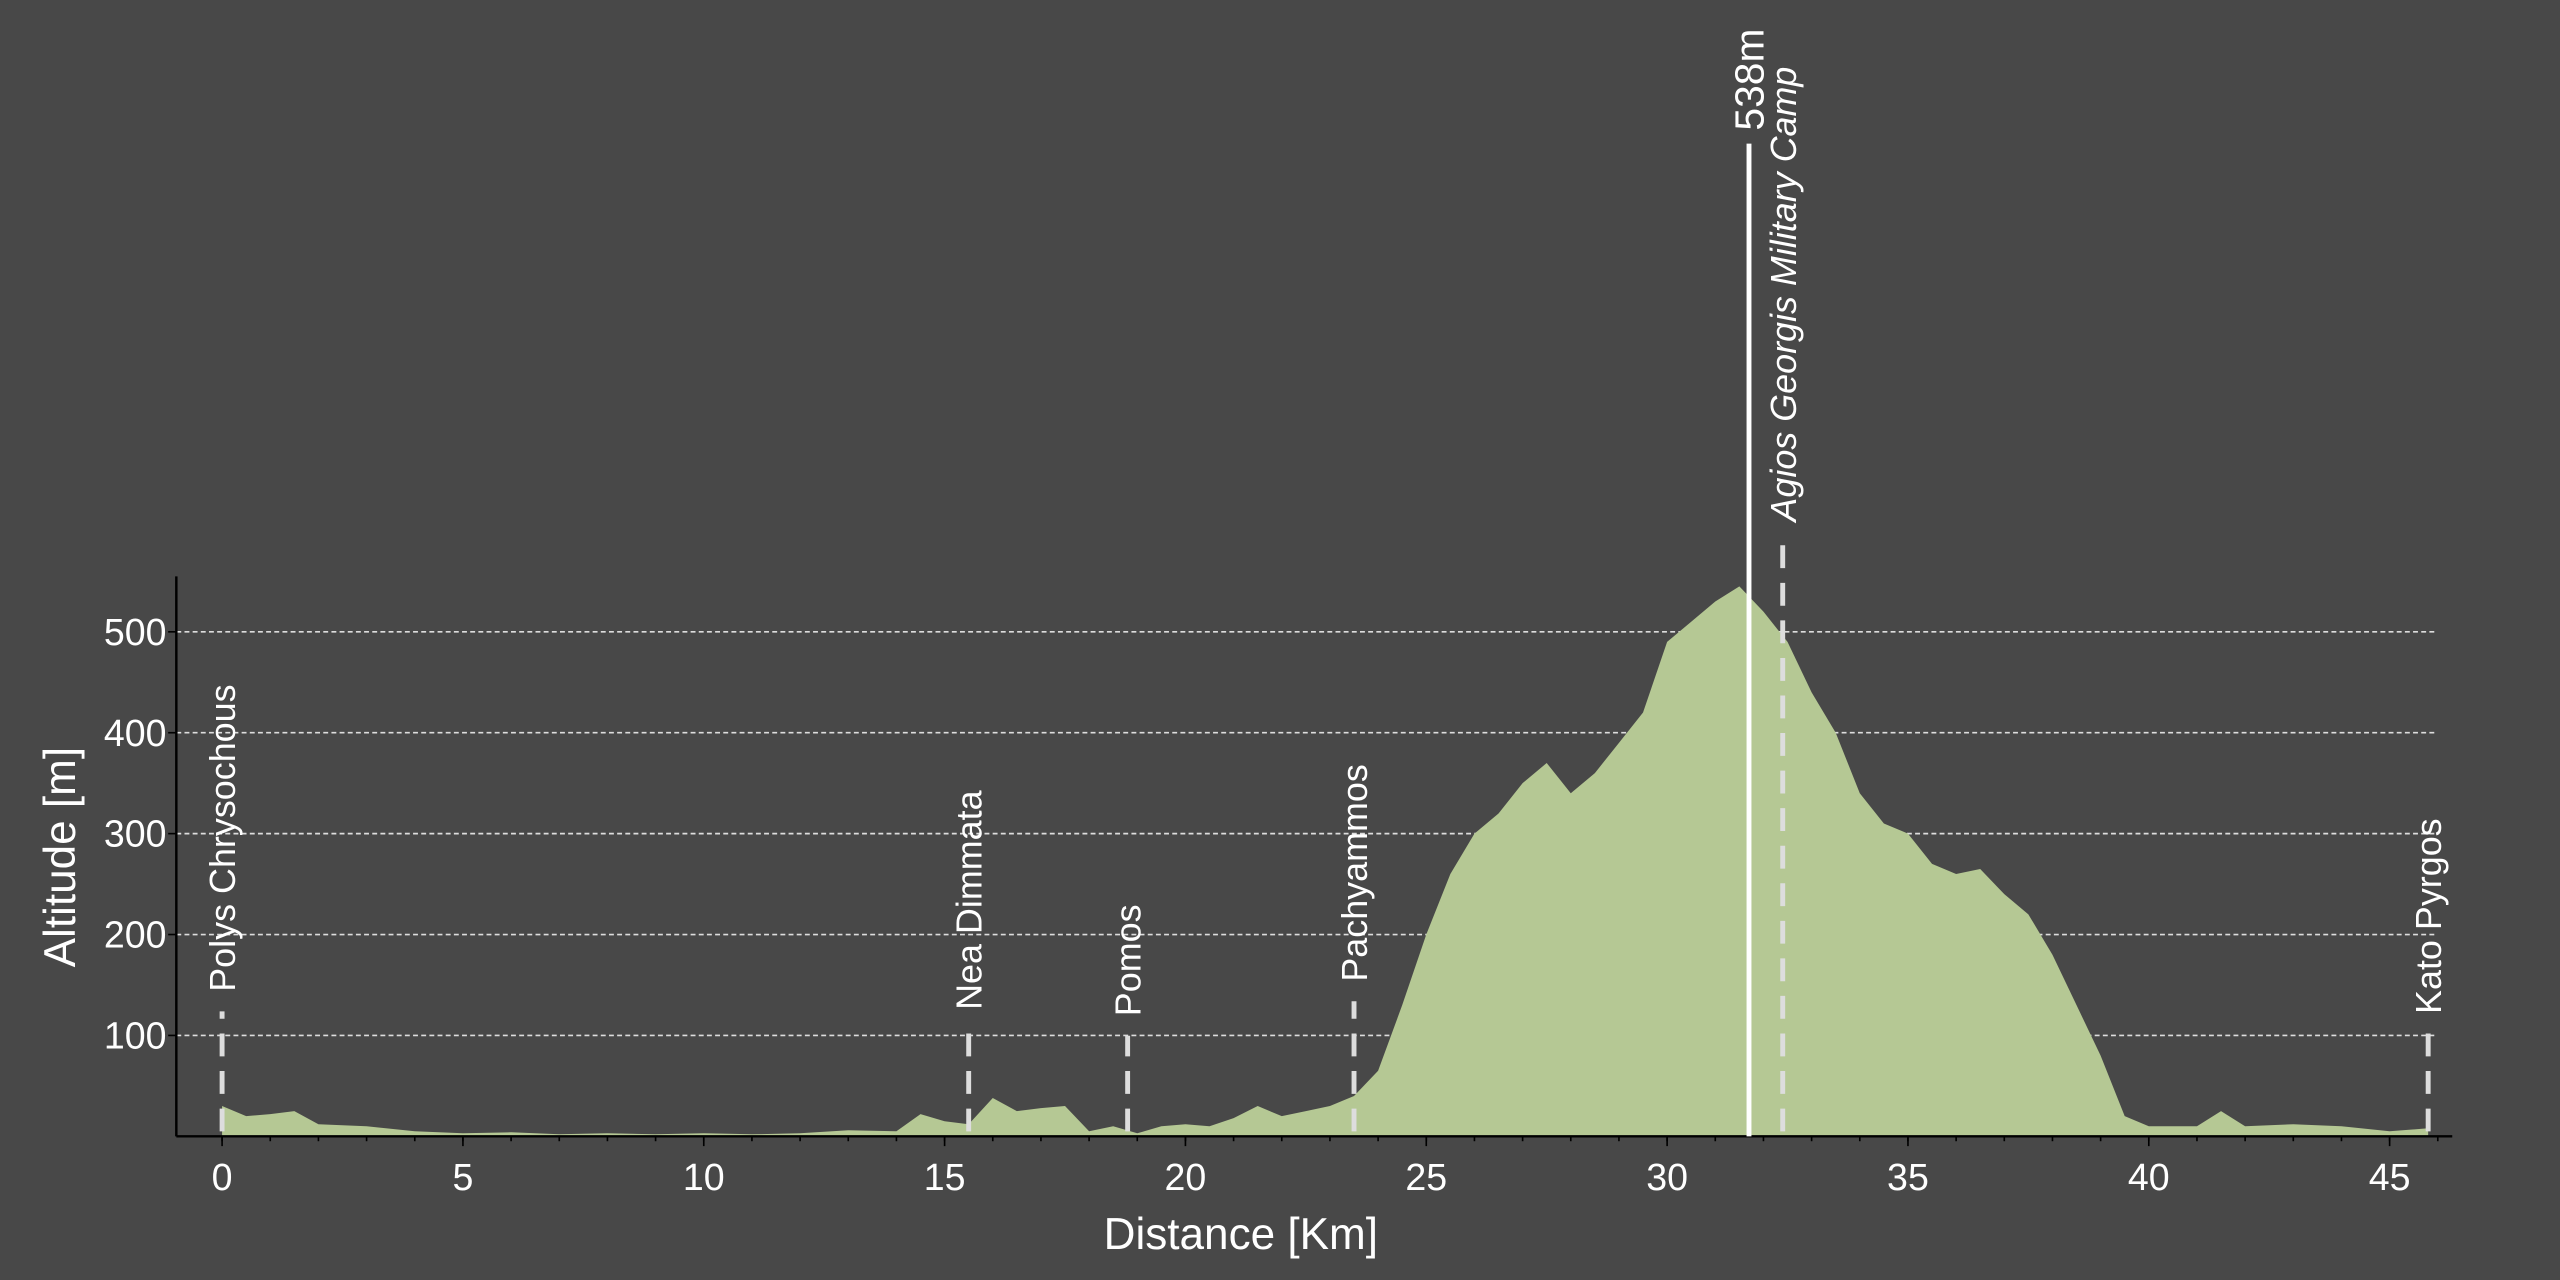 Image resolution: width=2560 pixels, height=1280 pixels. Describe the element at coordinates (60, 857) in the screenshot. I see `y-axis-title: Altitude [m]` at that location.